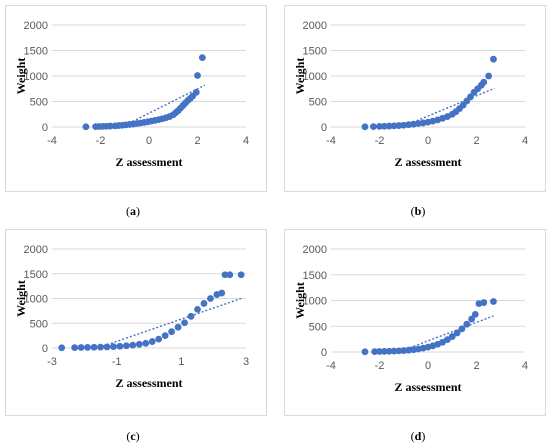  I want to click on x-tick-label: -1, so click(117, 362).